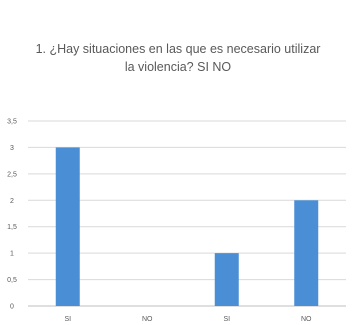 The width and height of the screenshot is (356, 325). Describe the element at coordinates (12, 280) in the screenshot. I see `y-tick-label: 0,5` at that location.